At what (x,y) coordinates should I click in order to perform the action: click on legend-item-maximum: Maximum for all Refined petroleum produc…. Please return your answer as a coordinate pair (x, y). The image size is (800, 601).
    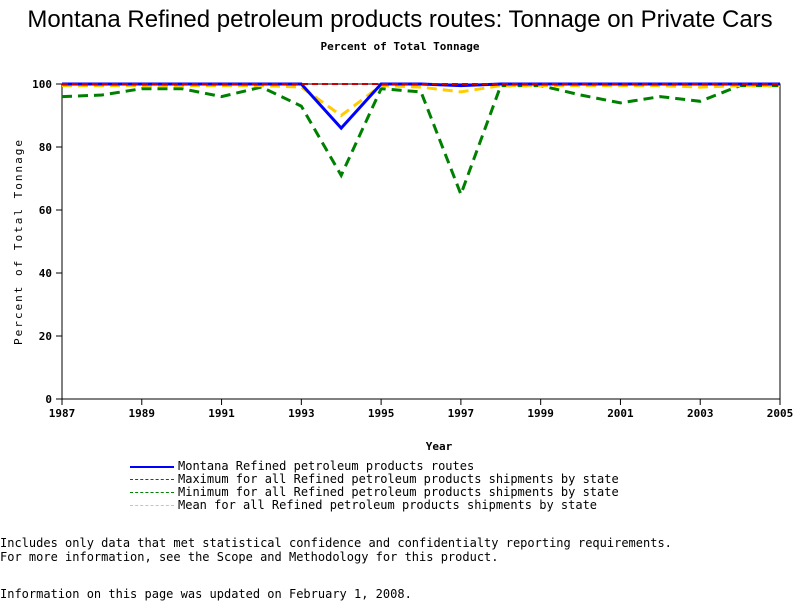
    Looking at the image, I should click on (374, 479).